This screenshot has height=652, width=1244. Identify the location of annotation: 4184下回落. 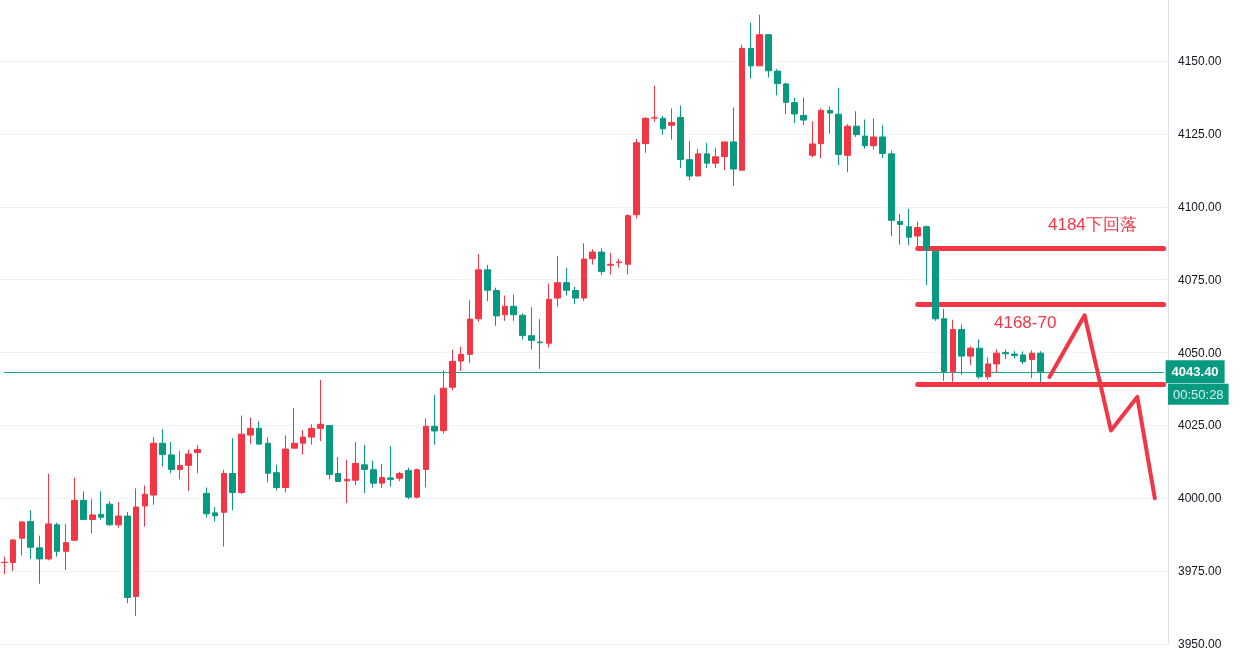
(1092, 225).